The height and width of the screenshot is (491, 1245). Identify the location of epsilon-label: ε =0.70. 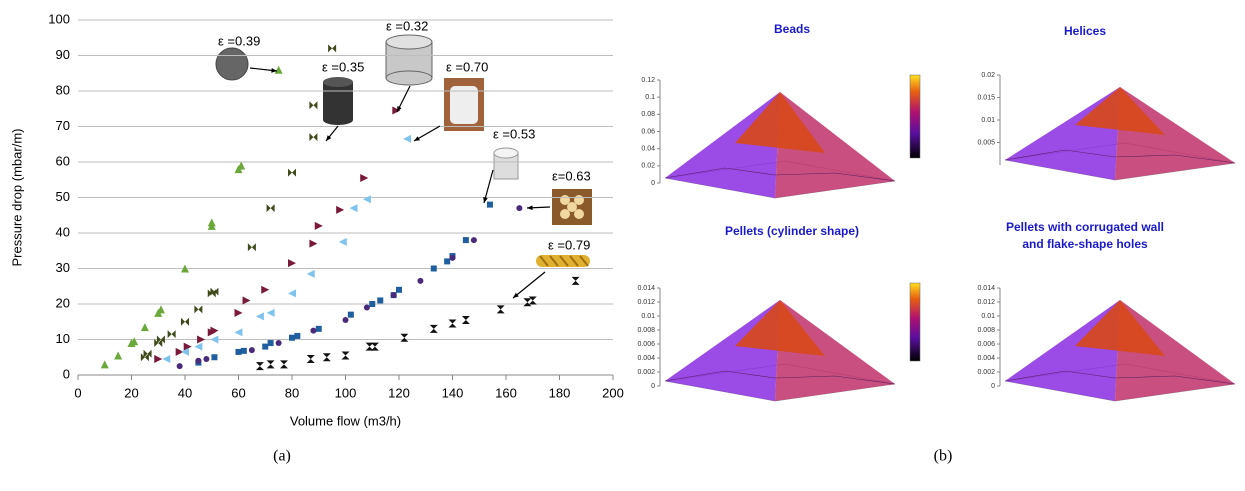
(467, 66).